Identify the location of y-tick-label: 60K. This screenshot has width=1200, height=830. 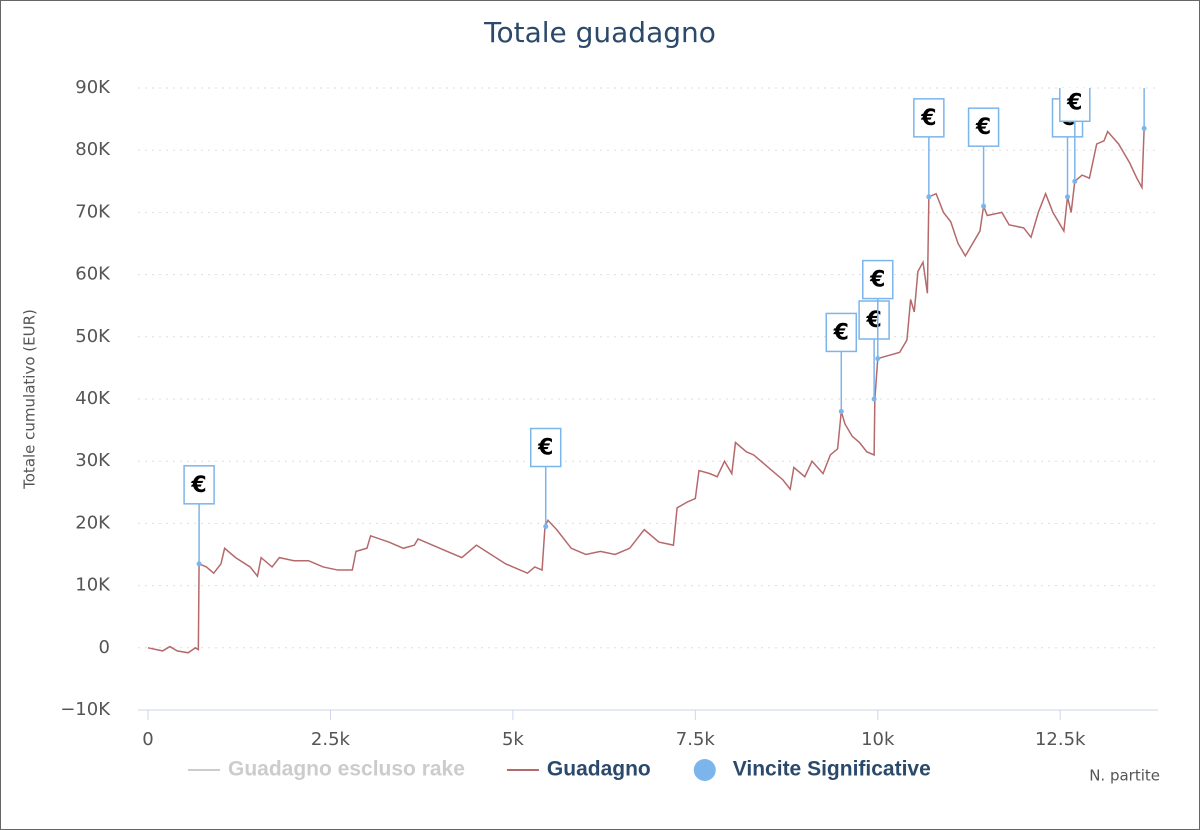
(93, 274).